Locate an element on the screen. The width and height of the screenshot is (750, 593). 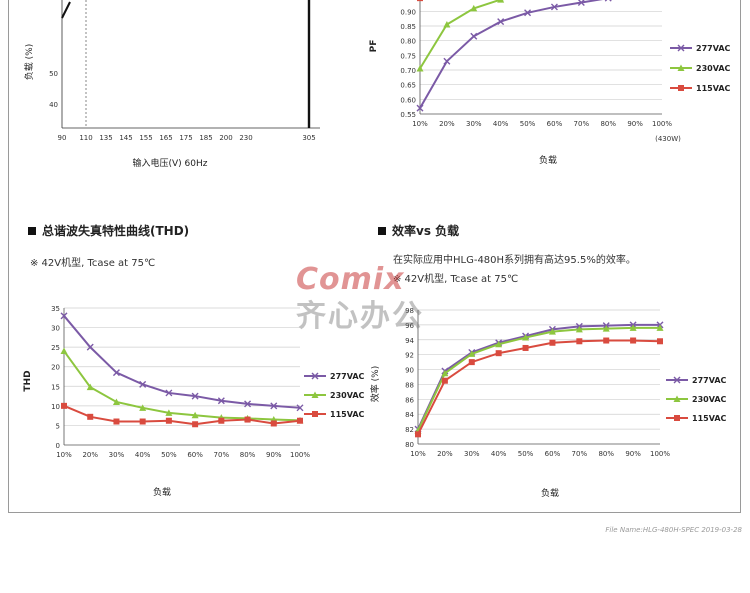
y-tick-label: 0.95 is located at coordinates (408, 1).